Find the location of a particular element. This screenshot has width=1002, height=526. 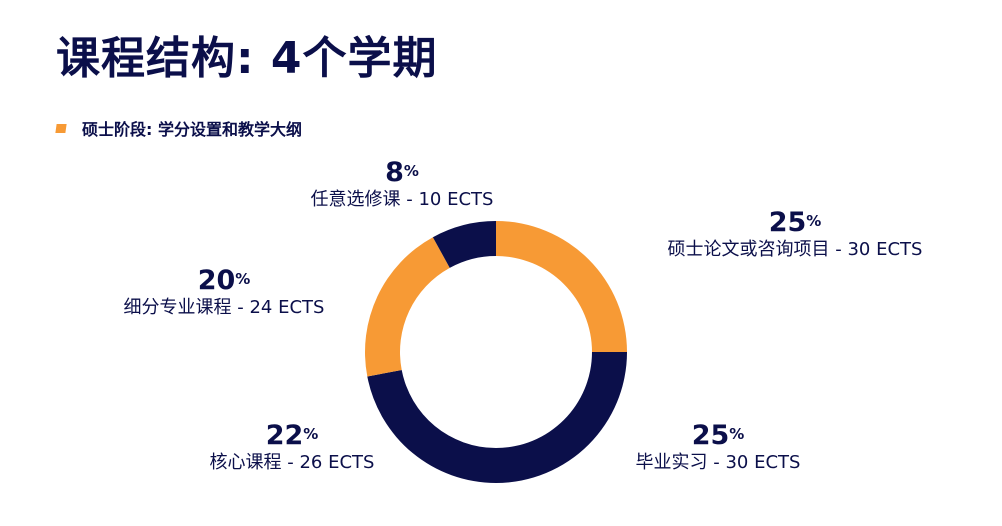

slice-percent-specialization: 20% is located at coordinates (224, 280).